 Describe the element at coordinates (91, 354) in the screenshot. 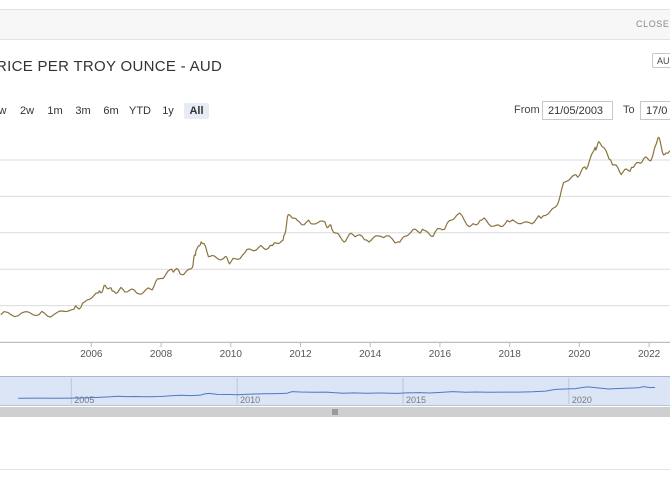

I see `x-tick-label: 2006` at that location.